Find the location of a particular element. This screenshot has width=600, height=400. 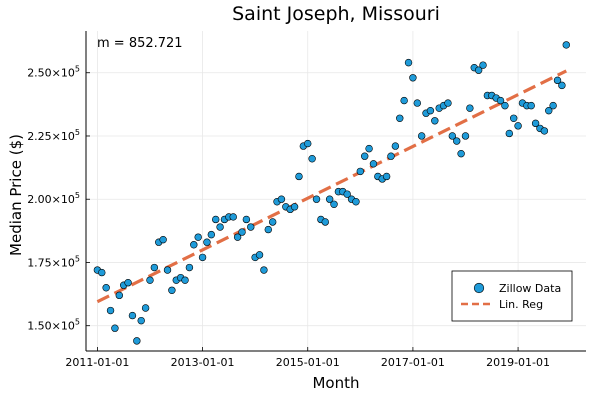

legend-box is located at coordinates (512, 296).